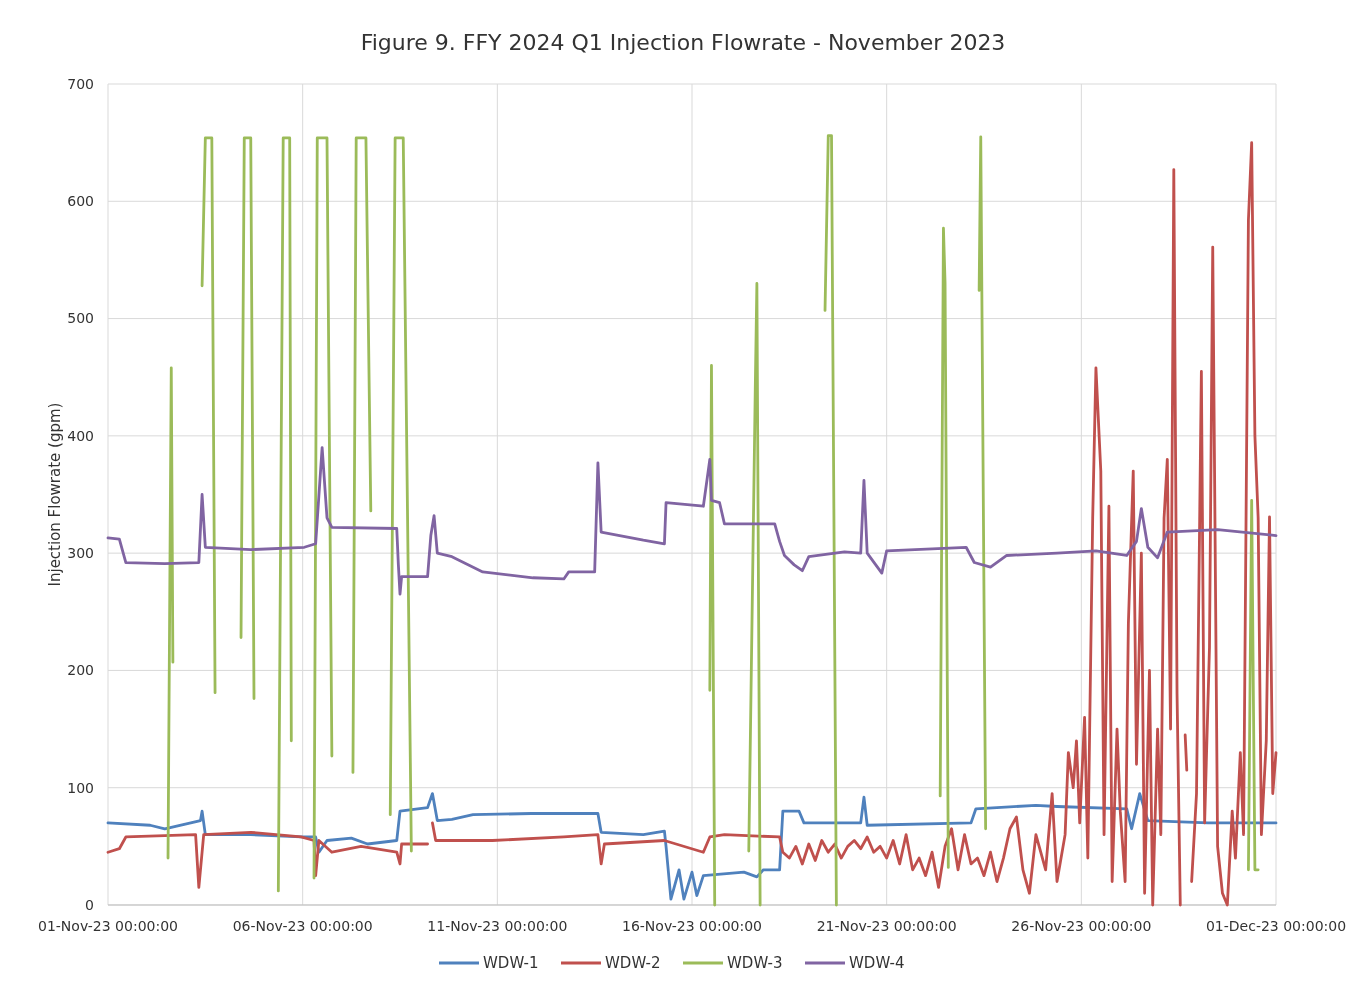  What do you see at coordinates (89, 904) in the screenshot?
I see `y-tick-label: 0` at bounding box center [89, 904].